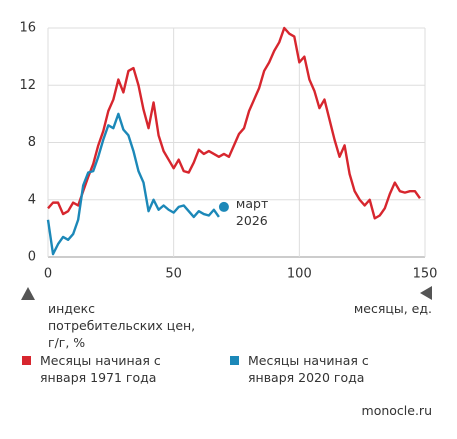  I want to click on x-tick-label: 50, so click(173, 274).